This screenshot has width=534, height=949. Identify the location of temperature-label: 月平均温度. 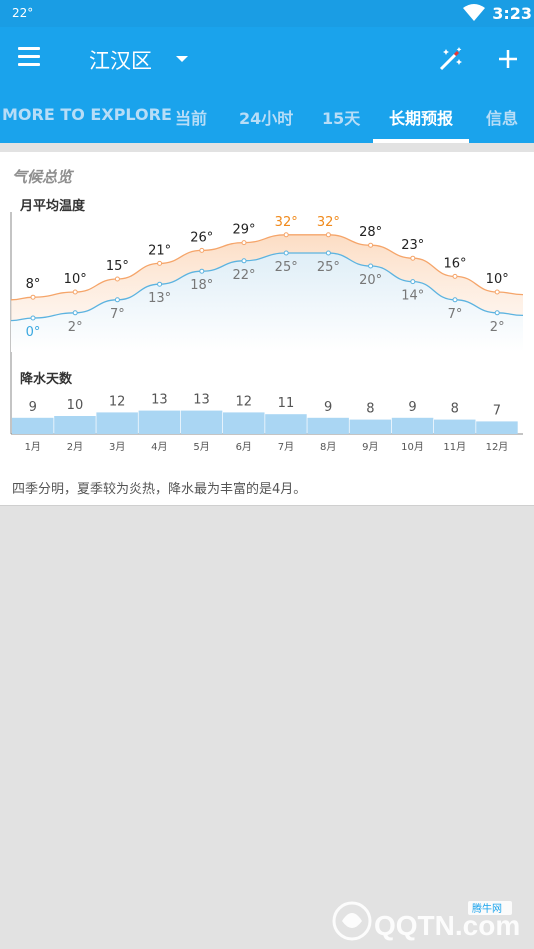
(53, 206).